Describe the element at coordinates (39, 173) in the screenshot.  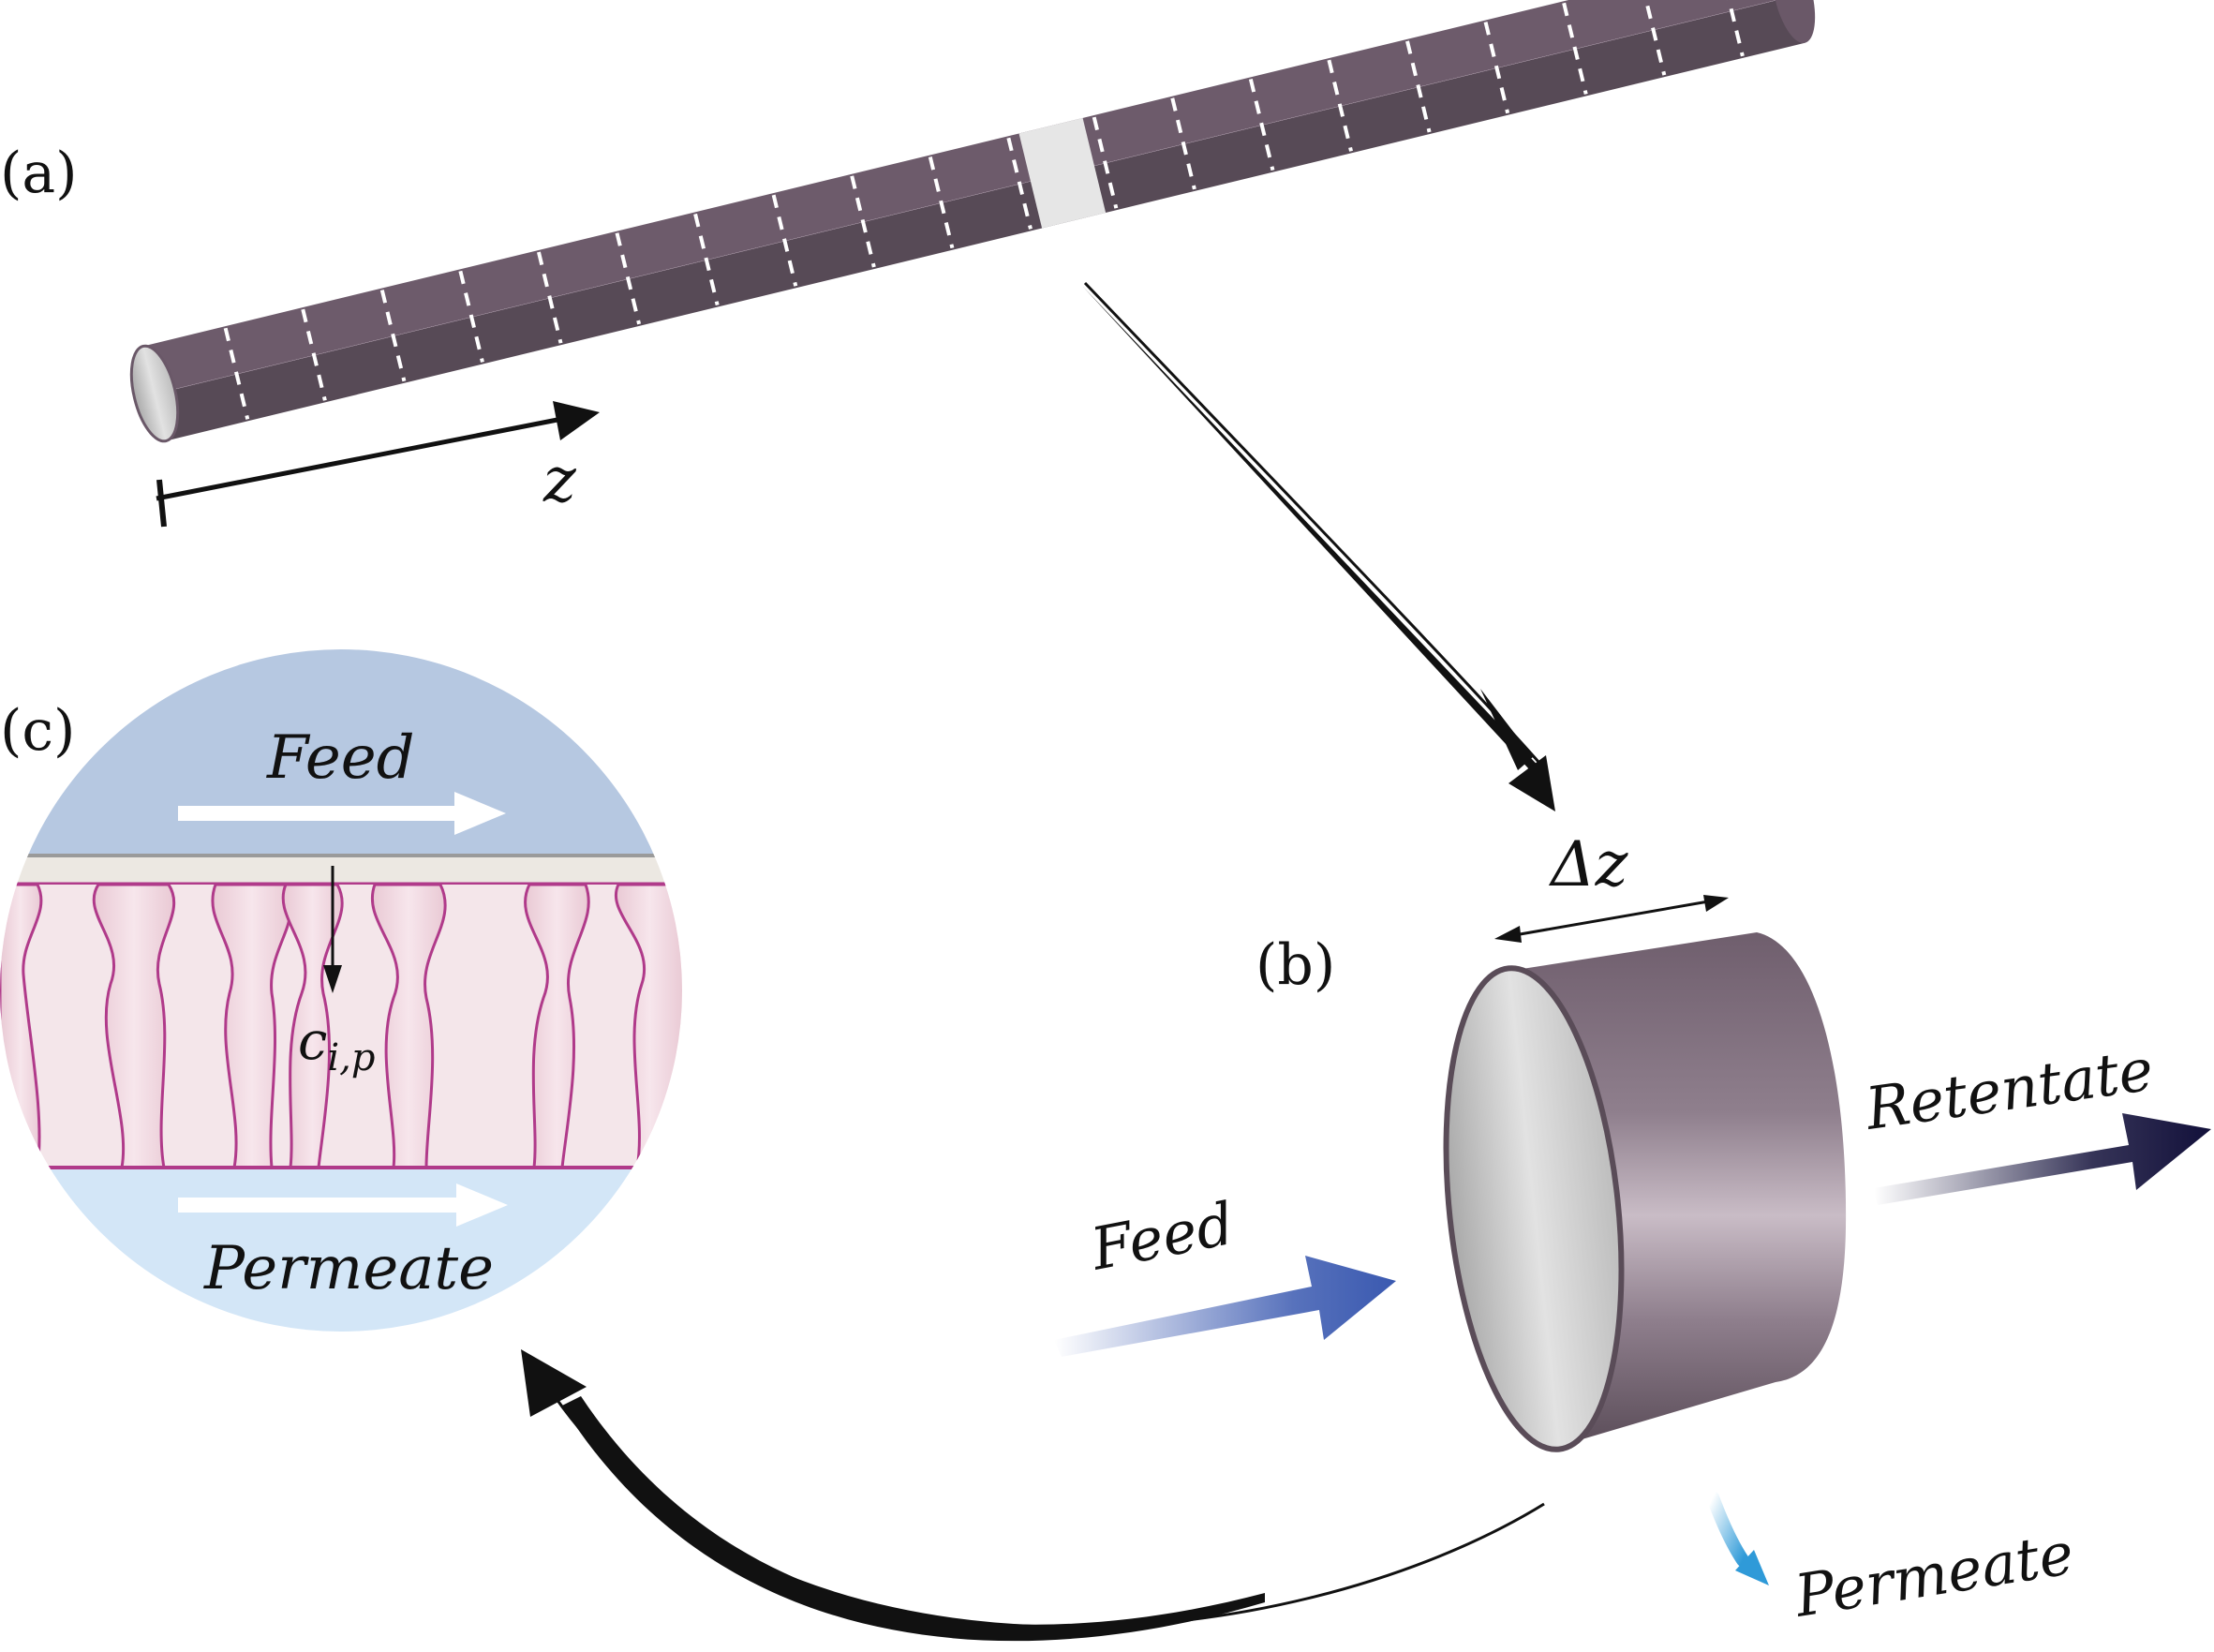
I see `panel-a-label: (a)` at that location.